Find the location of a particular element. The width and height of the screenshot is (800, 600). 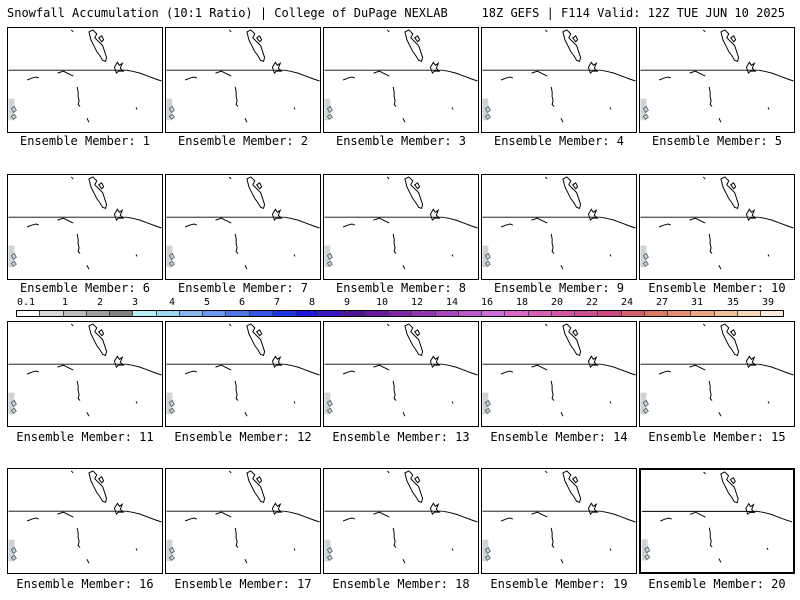

colorbar-tick-label: 10 is located at coordinates (382, 302).